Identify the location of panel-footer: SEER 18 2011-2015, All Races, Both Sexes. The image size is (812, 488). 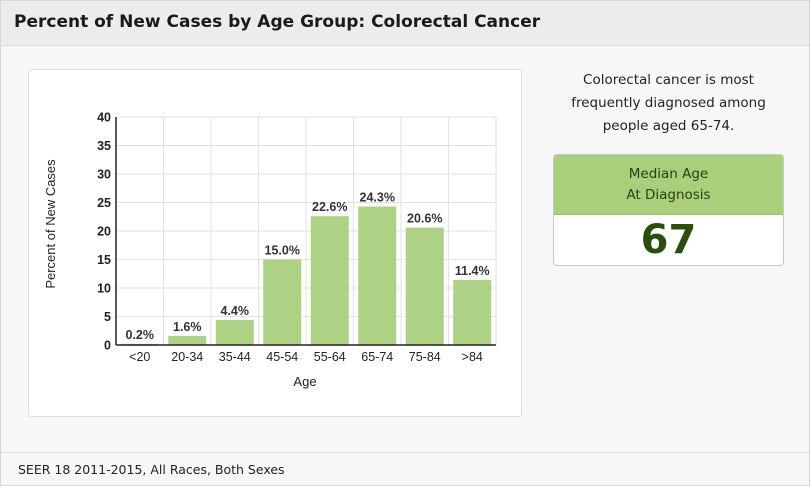
(405, 468).